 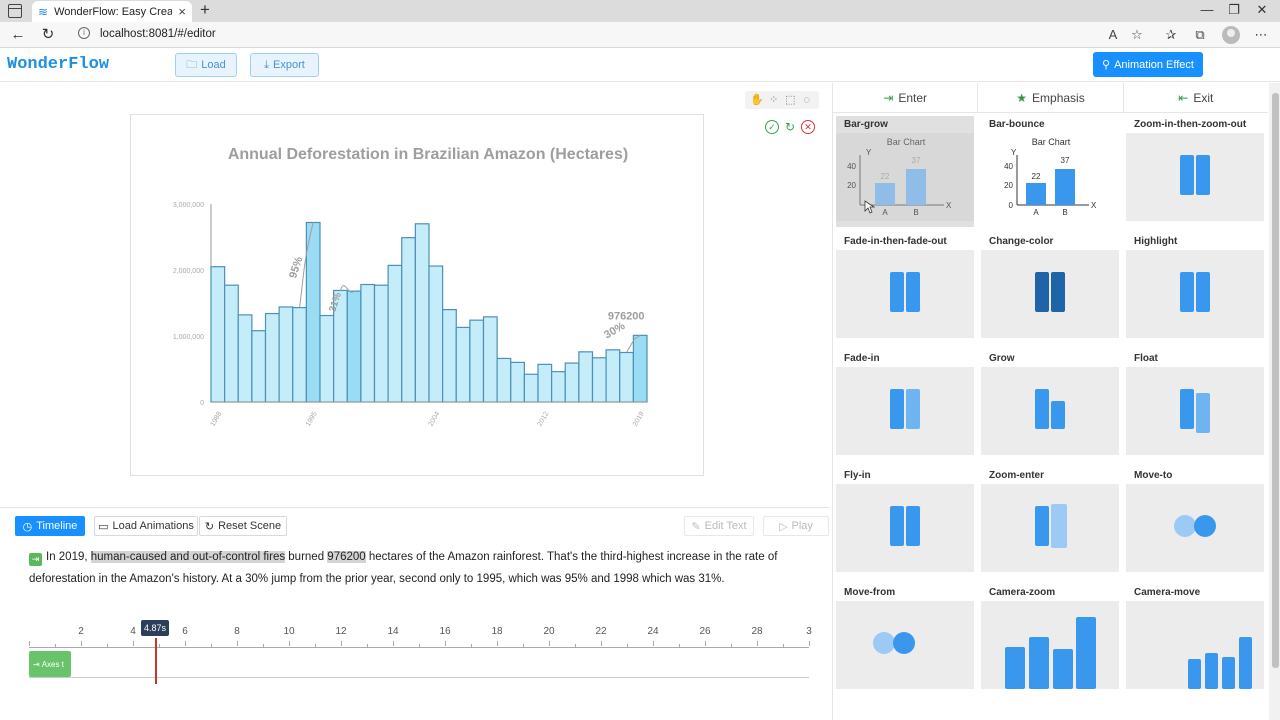 I want to click on site-info-icon: i, so click(x=84, y=33).